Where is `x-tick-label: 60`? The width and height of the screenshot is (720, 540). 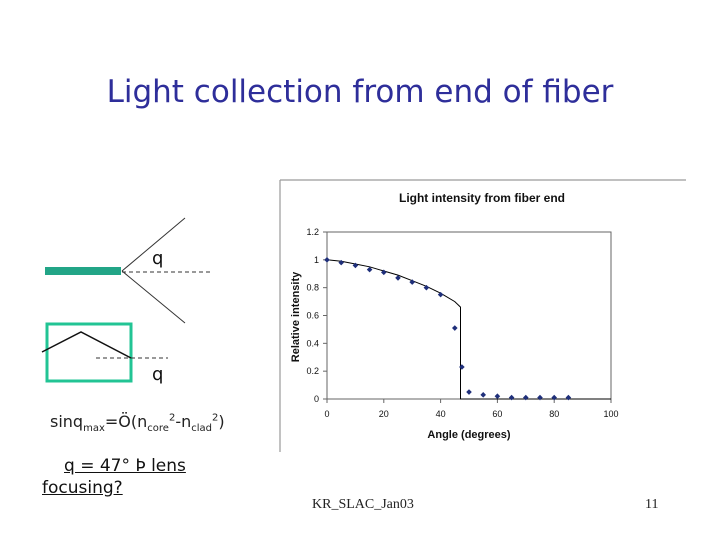
x-tick-label: 60 is located at coordinates (497, 414).